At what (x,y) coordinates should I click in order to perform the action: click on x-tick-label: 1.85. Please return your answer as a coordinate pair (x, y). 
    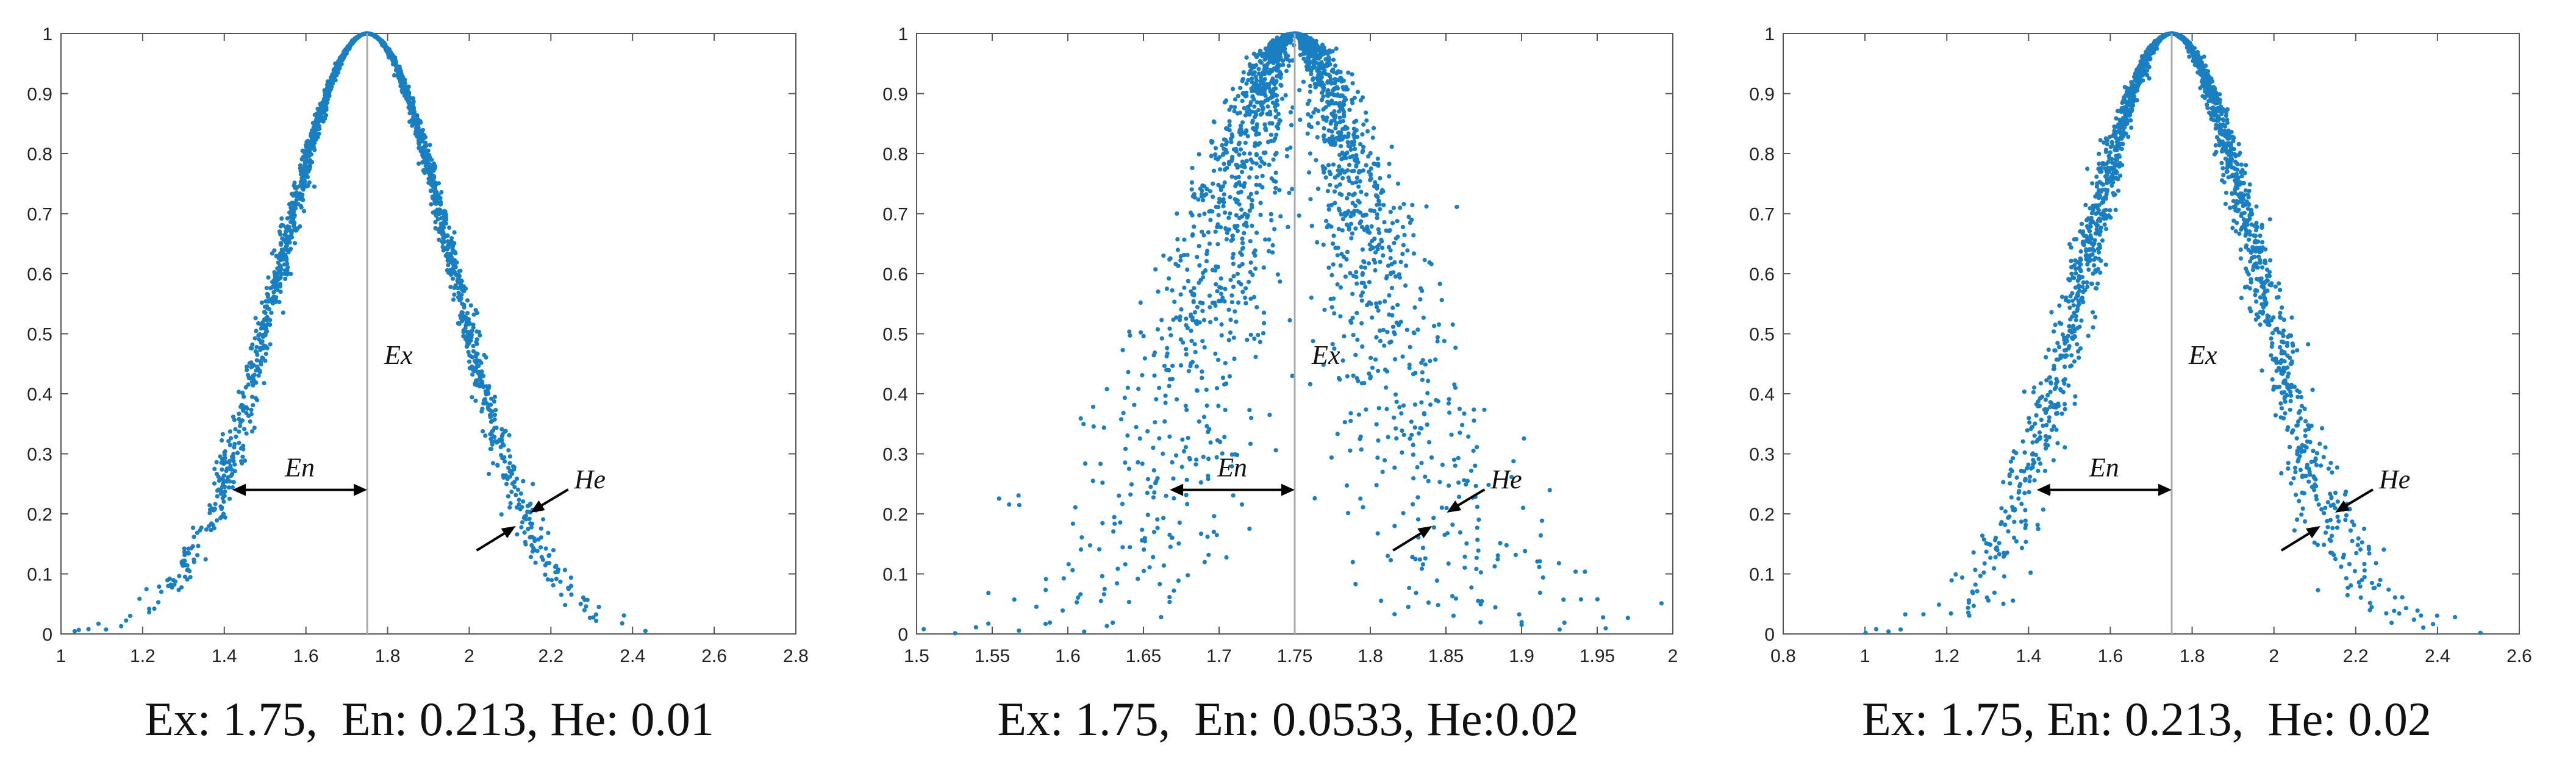
    Looking at the image, I should click on (1446, 656).